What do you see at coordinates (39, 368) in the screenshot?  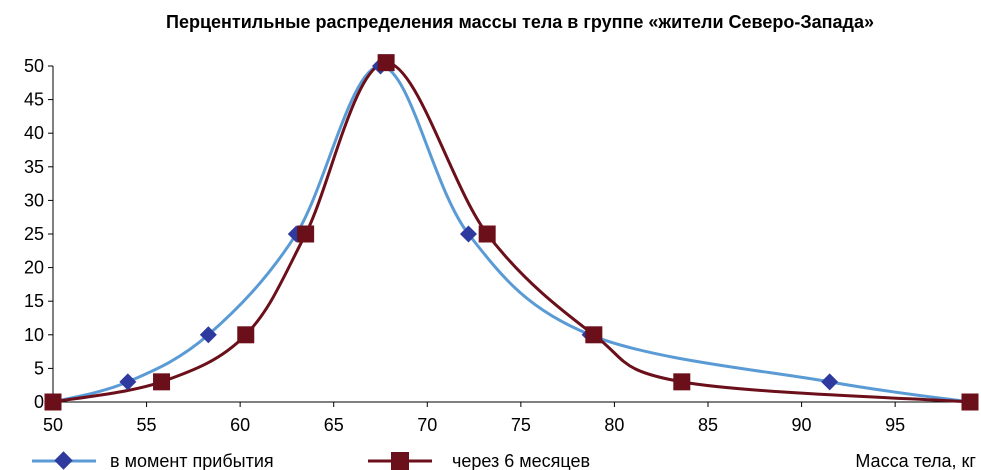 I see `y-tick-label: 5` at bounding box center [39, 368].